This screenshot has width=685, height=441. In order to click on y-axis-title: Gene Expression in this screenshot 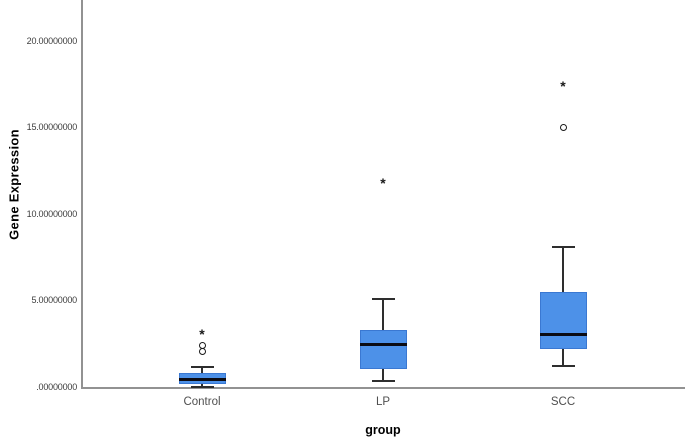, I will do `click(14, 184)`.